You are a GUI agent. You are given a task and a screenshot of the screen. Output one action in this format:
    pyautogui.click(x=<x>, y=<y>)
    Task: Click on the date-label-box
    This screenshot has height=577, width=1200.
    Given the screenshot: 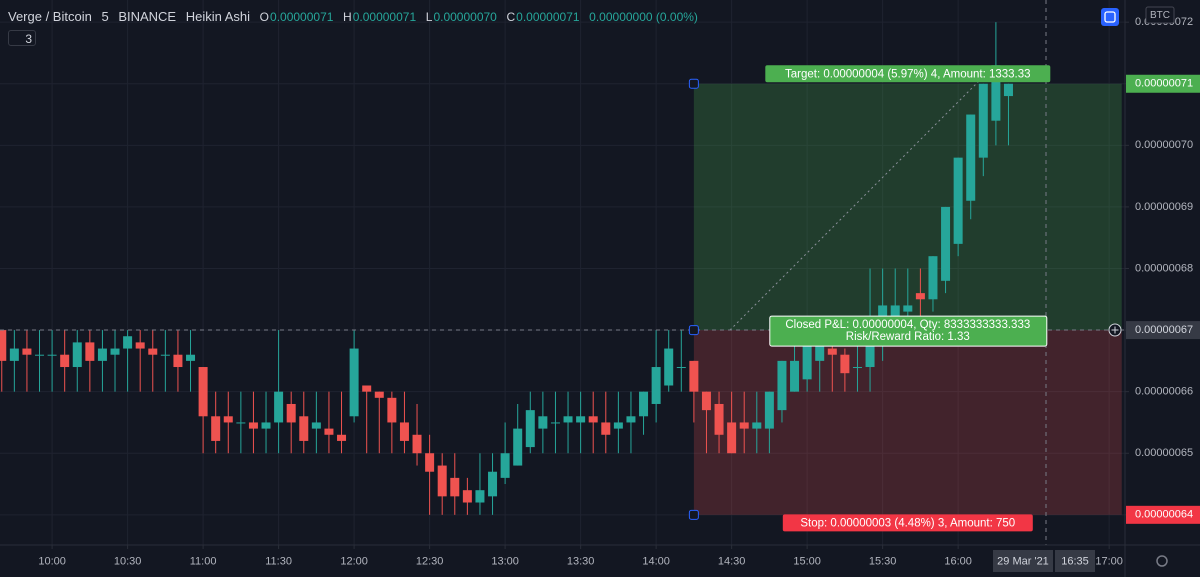 What is the action you would take?
    pyautogui.click(x=1023, y=561)
    